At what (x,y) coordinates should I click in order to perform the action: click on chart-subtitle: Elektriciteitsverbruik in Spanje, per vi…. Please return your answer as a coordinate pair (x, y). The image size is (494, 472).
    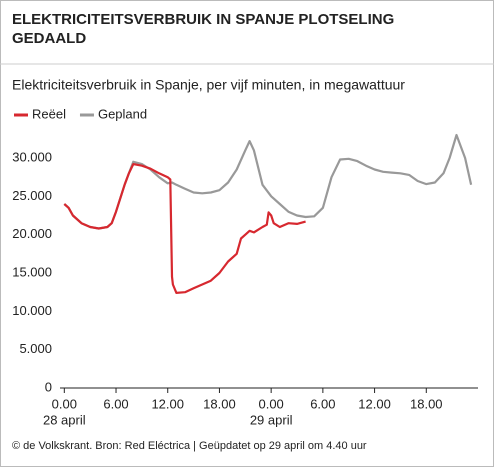
    Looking at the image, I should click on (208, 85).